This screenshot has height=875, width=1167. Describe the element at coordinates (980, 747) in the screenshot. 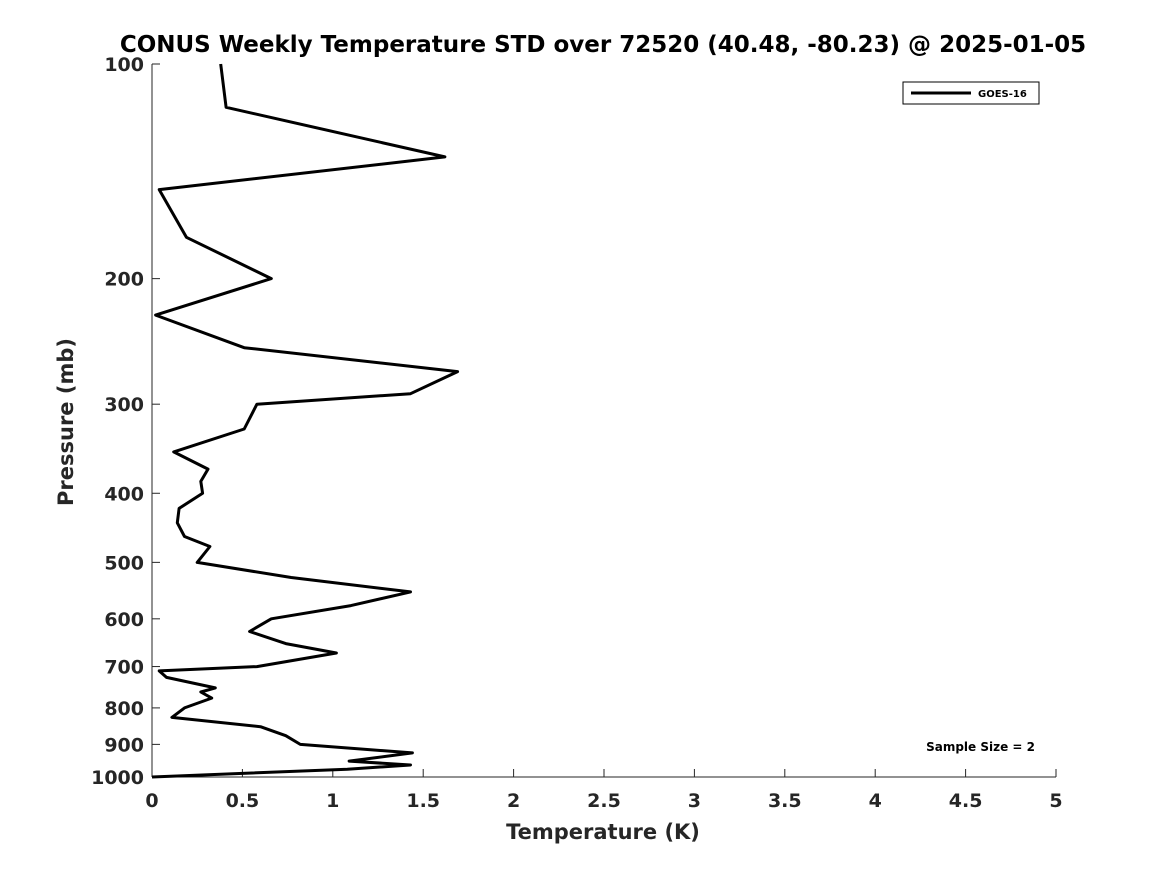

I see `sample-size-annotation: Sample Size = 2` at that location.